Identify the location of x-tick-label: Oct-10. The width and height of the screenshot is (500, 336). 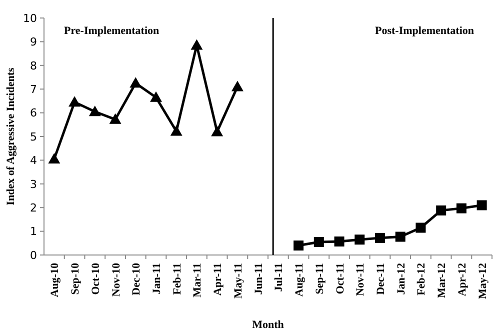
(96, 278).